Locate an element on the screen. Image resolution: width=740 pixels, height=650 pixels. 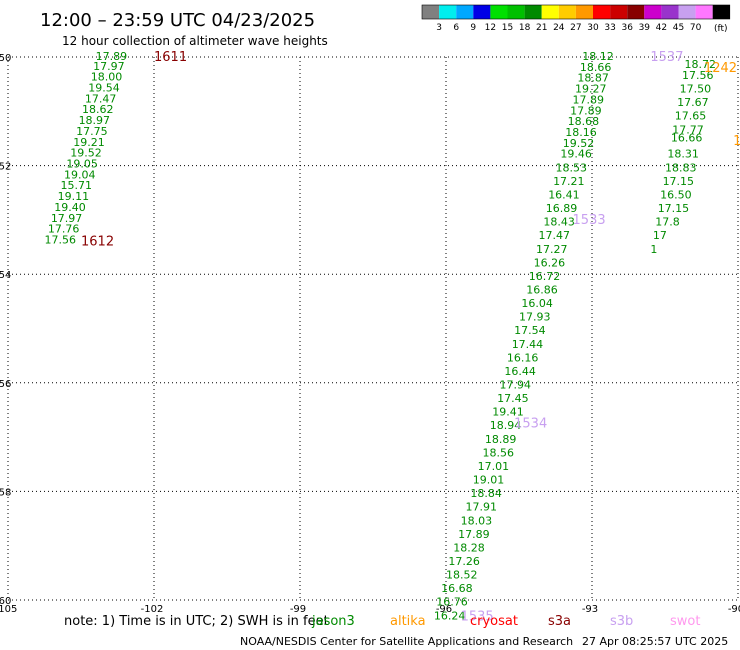
x-tick-label: -105 is located at coordinates (8, 609).